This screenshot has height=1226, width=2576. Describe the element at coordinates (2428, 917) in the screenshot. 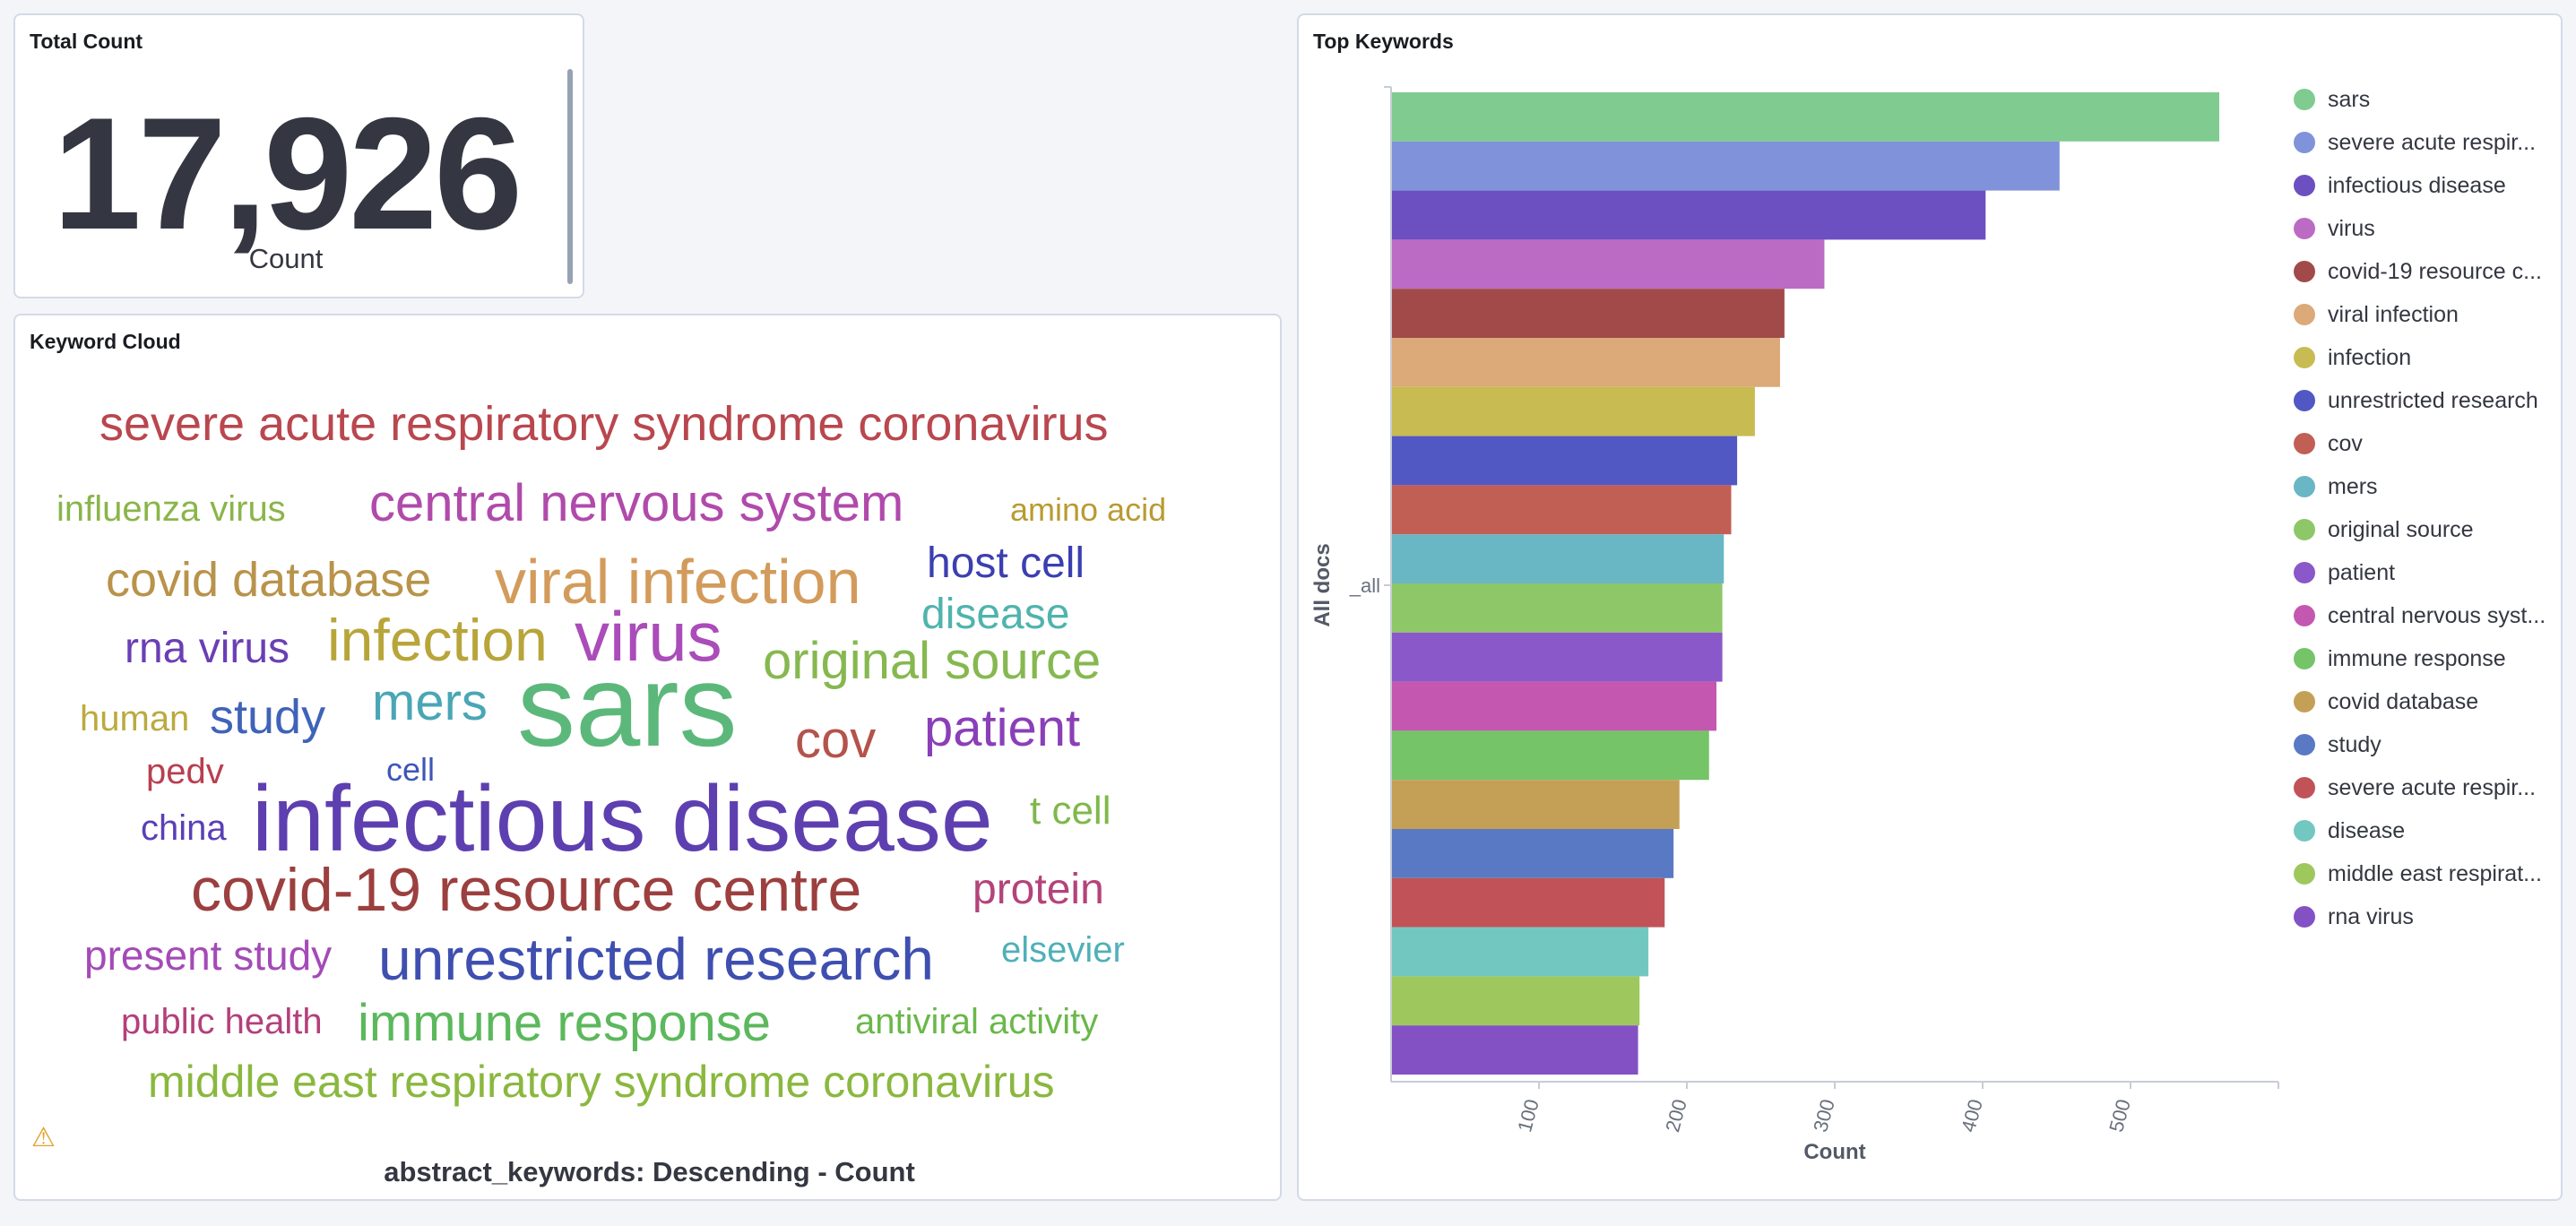

I see `legend-item: rna virus` at that location.